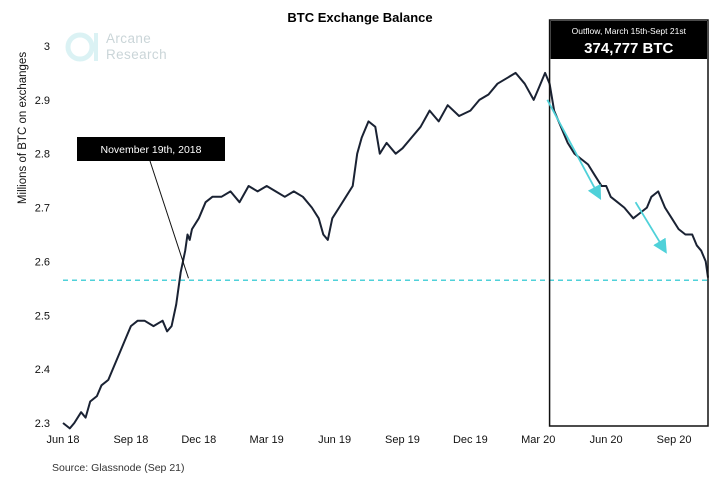 The image size is (715, 483). I want to click on y-tick-label: 2.6, so click(42, 262).